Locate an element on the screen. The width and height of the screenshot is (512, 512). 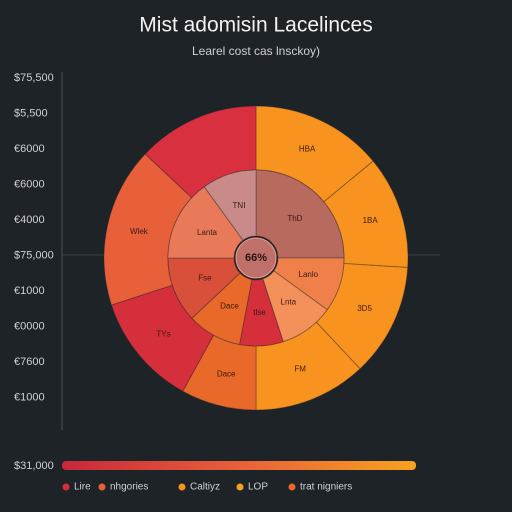
legend-label: Caltiyz is located at coordinates (205, 487).